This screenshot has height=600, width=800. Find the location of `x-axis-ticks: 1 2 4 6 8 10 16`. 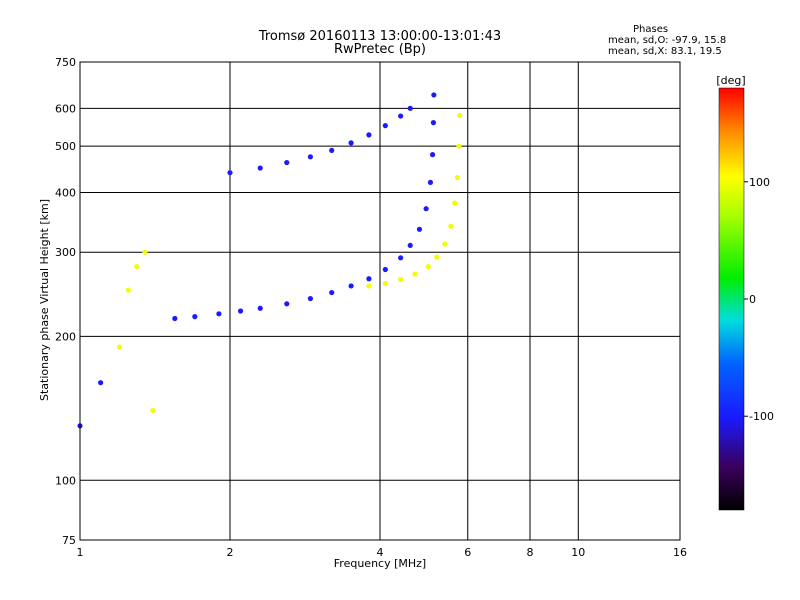

x-axis-ticks: 1 2 4 6 8 10 16 is located at coordinates (382, 552).